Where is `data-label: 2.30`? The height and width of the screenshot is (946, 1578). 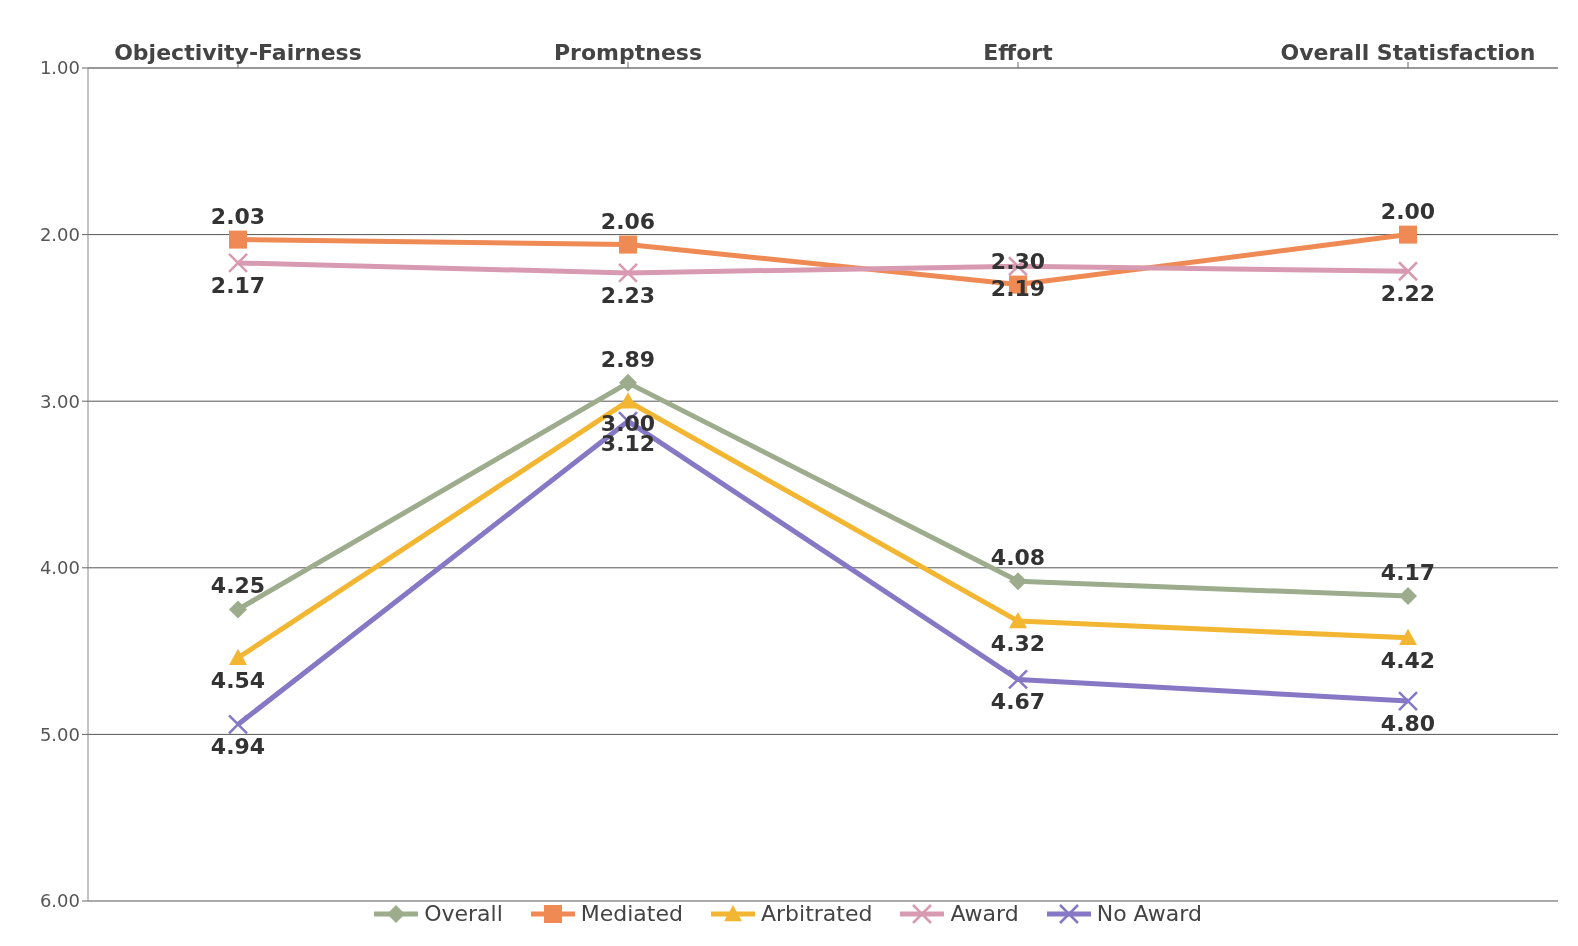
data-label: 2.30 is located at coordinates (1018, 261).